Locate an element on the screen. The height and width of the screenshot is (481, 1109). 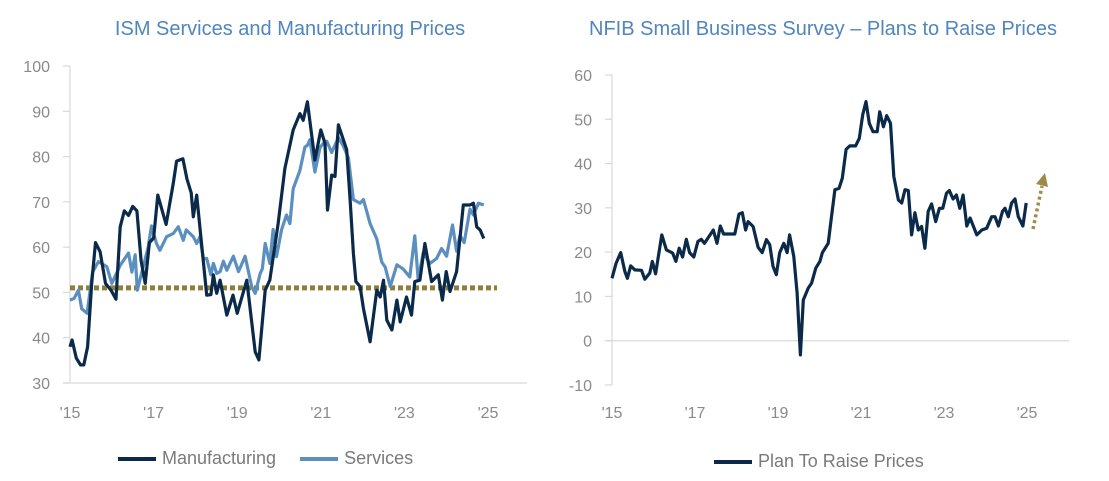
legend-swatch-plan-to-raise is located at coordinates (733, 461).